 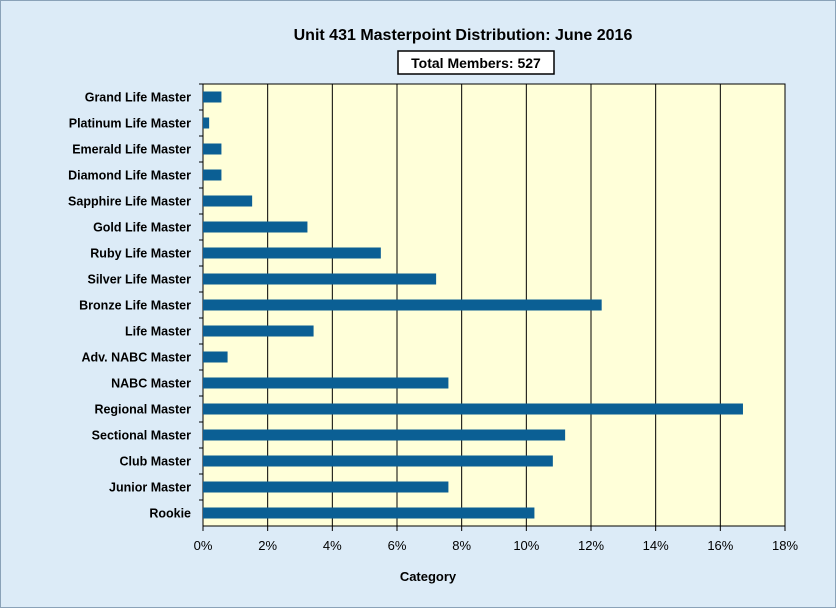 What do you see at coordinates (129, 176) in the screenshot?
I see `category-label: Diamond Life Master` at bounding box center [129, 176].